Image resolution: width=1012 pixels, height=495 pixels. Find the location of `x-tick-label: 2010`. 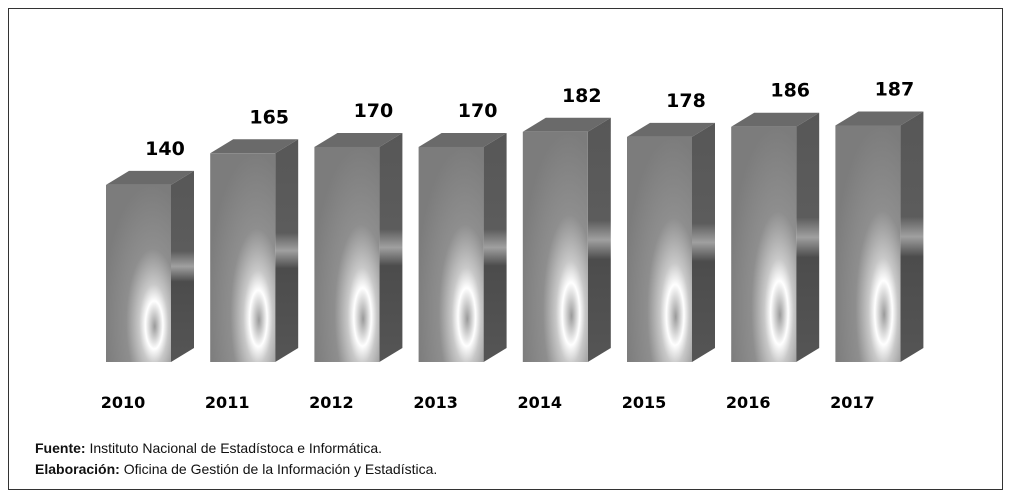

x-tick-label: 2010 is located at coordinates (123, 402).